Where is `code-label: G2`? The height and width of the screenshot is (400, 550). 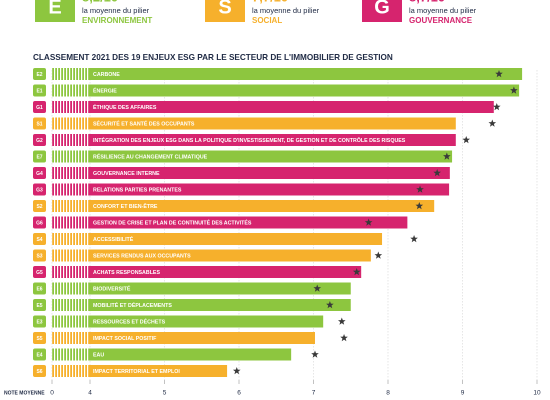 code-label: G2 is located at coordinates (39, 141).